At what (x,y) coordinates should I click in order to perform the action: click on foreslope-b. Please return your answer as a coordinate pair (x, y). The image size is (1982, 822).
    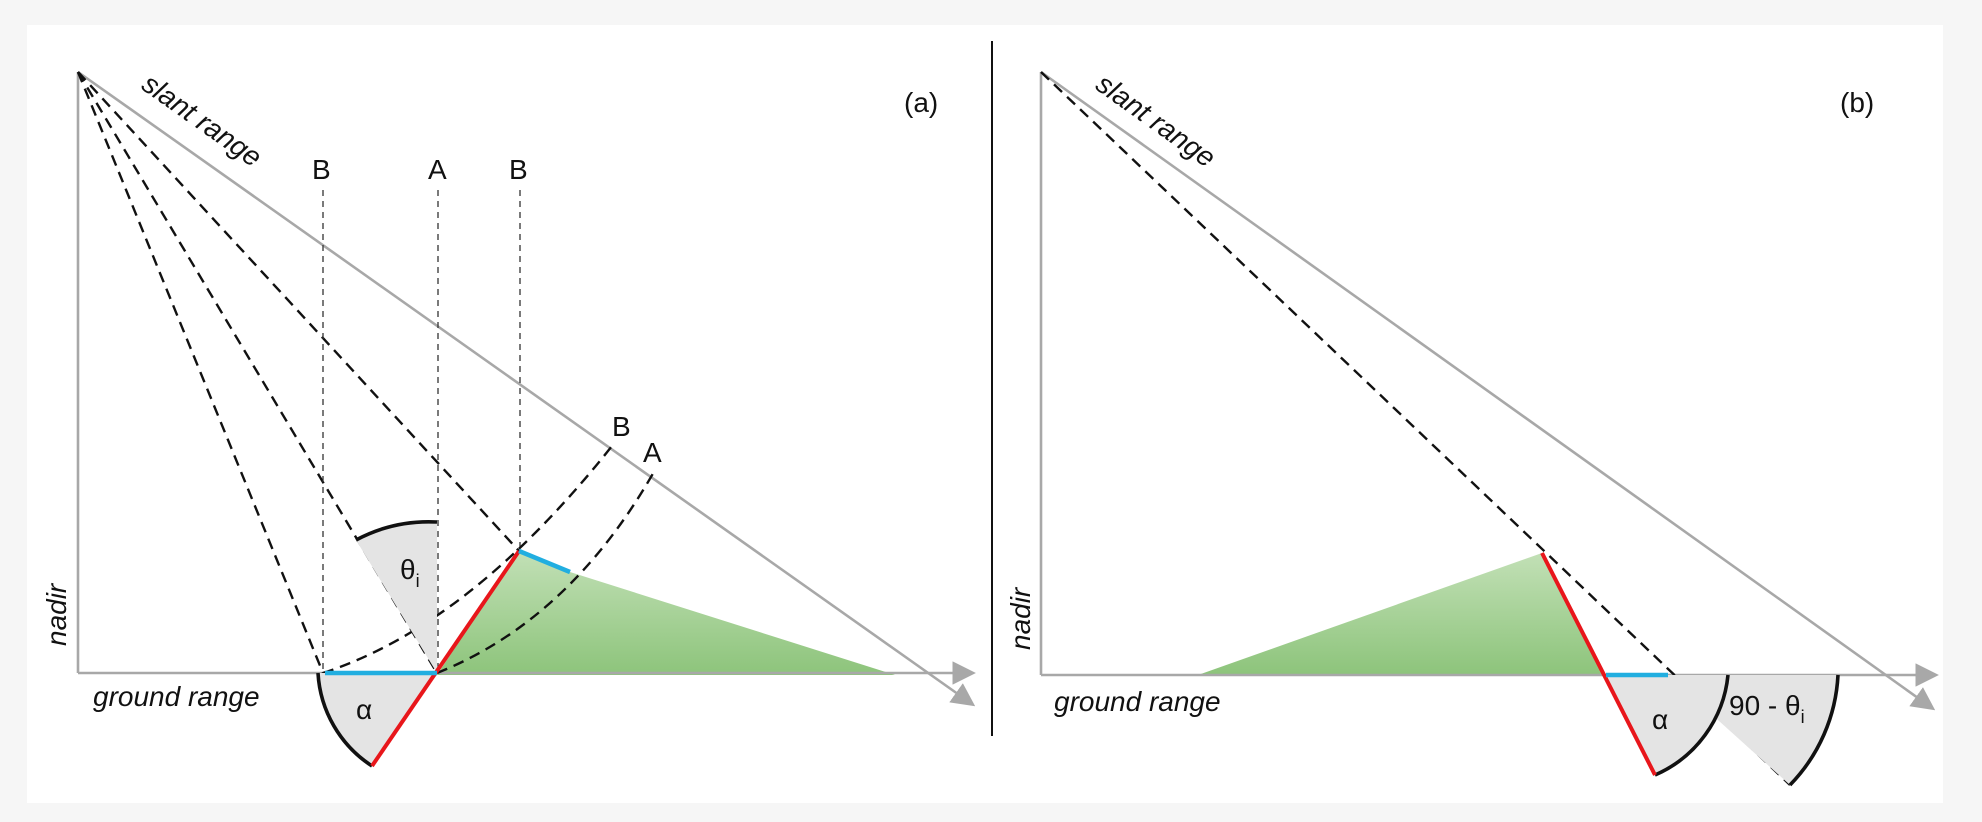
    Looking at the image, I should click on (1598, 664).